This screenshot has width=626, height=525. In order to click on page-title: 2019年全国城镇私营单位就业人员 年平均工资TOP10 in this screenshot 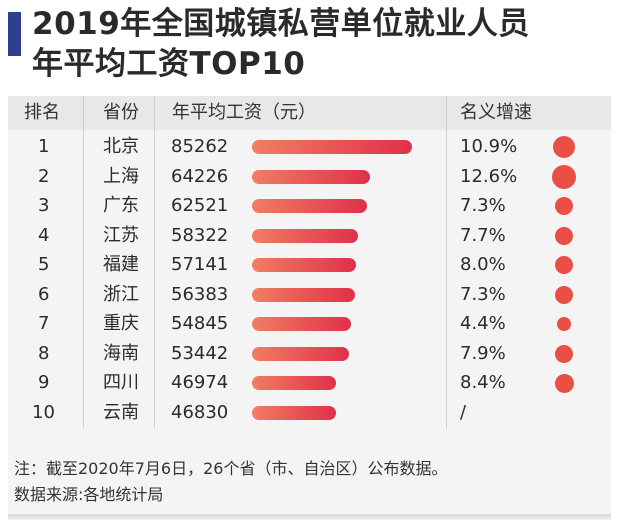, I will do `click(281, 44)`.